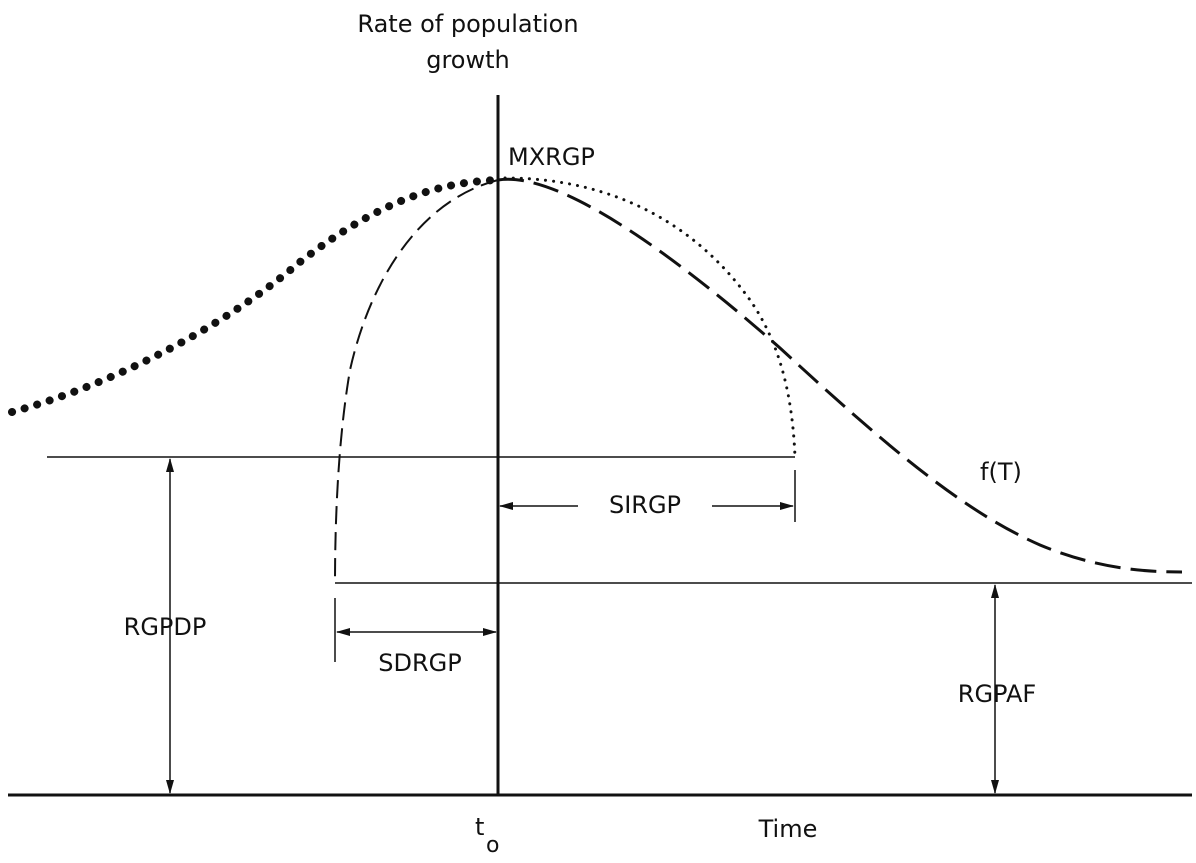 Image resolution: width=1196 pixels, height=863 pixels. What do you see at coordinates (1001, 472) in the screenshot?
I see `curve-label: f(T)` at bounding box center [1001, 472].